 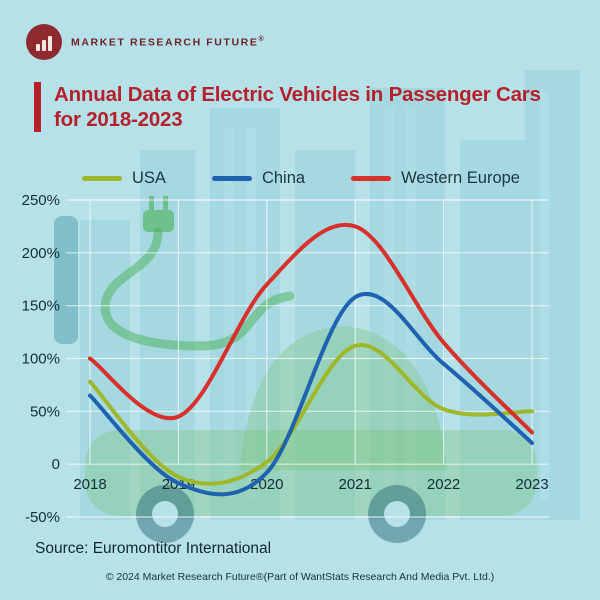 I want to click on legend-swatch-usa, so click(x=102, y=178).